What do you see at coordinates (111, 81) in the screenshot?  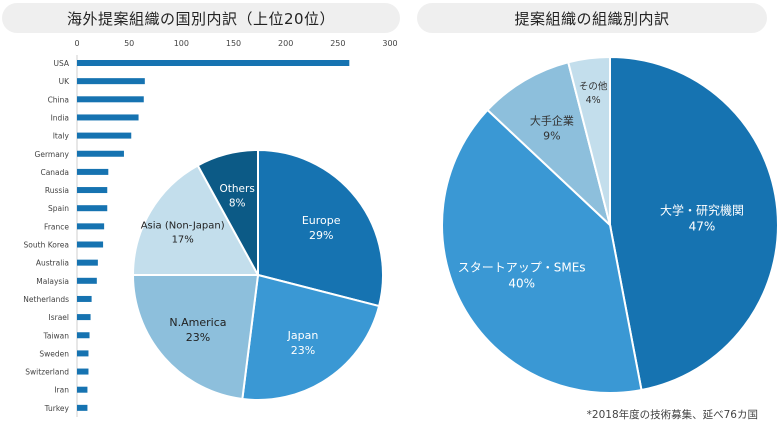 I see `bar-uk` at bounding box center [111, 81].